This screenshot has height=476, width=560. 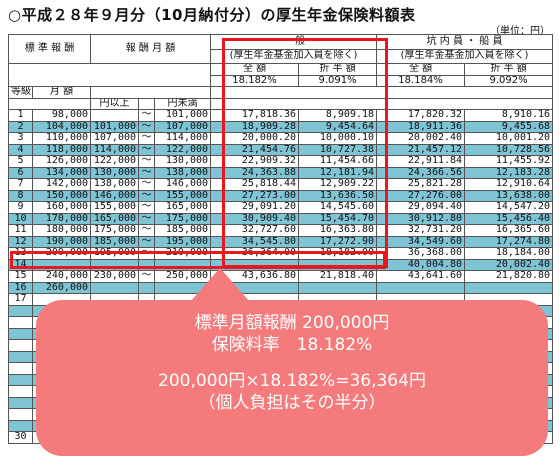 What do you see at coordinates (61, 195) in the screenshot?
I see `monthly-cell: 150,000` at bounding box center [61, 195].